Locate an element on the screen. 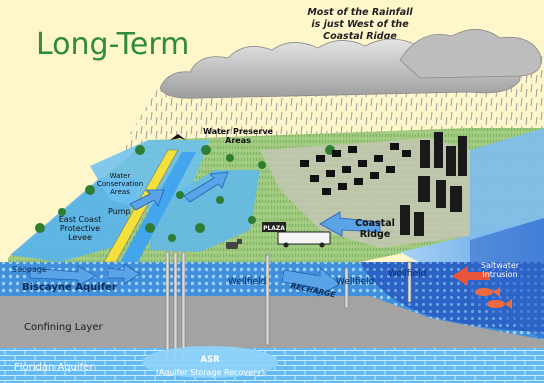  label-pump: Pump is located at coordinates (119, 211).